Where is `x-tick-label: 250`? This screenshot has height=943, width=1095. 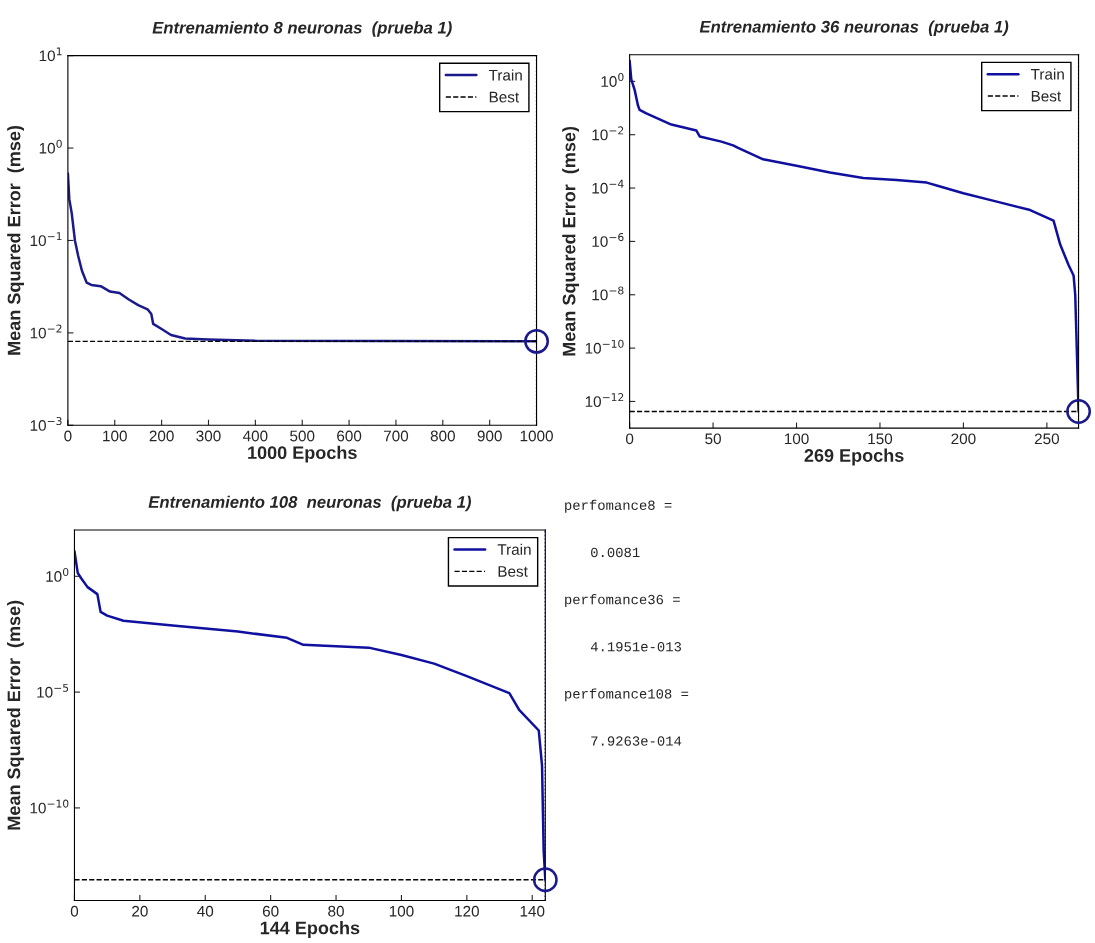
x-tick-label: 250 is located at coordinates (1047, 439).